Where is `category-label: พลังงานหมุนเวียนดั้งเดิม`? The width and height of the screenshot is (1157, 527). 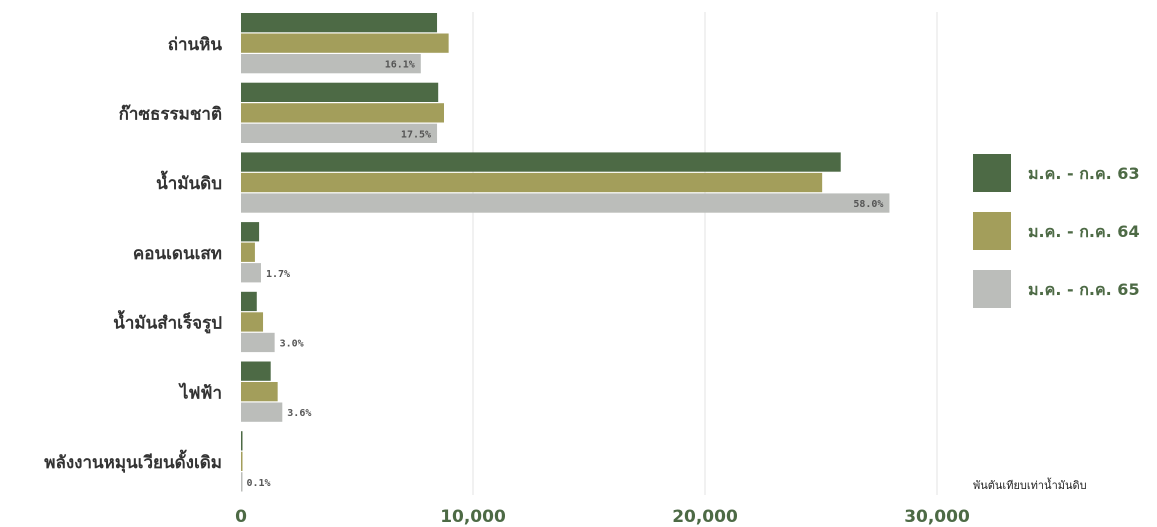 category-label: พลังงานหมุนเวียนดั้งเดิม is located at coordinates (133, 461).